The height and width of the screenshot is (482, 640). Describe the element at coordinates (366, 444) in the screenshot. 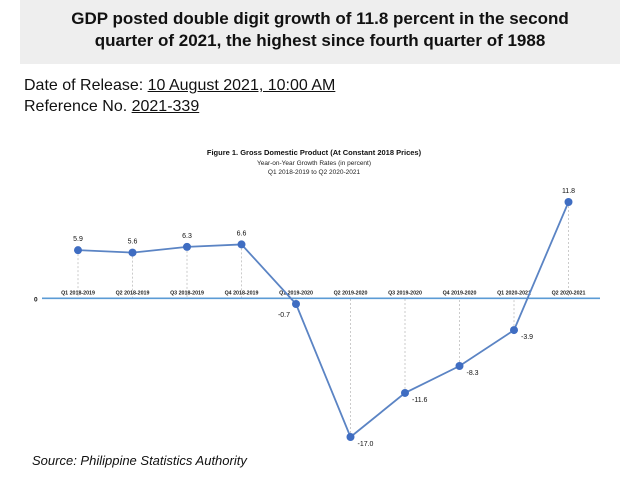

I see `data-label: -17.0` at that location.